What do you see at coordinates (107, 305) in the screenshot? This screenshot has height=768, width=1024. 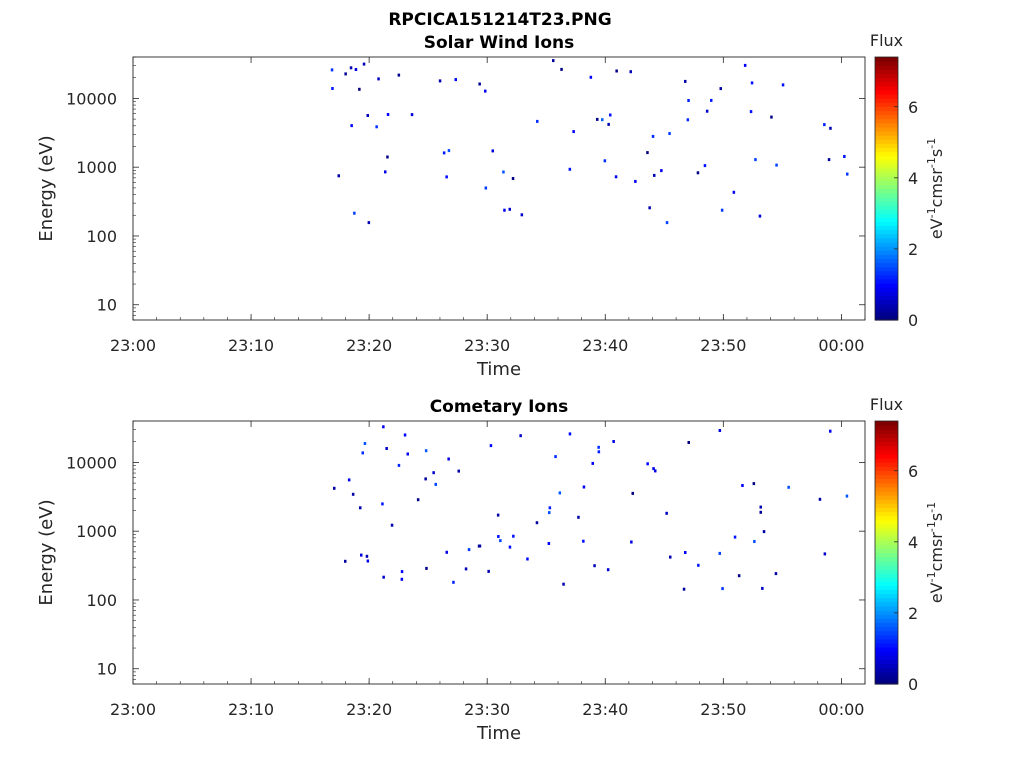 I see `y-tick-label: 10` at bounding box center [107, 305].